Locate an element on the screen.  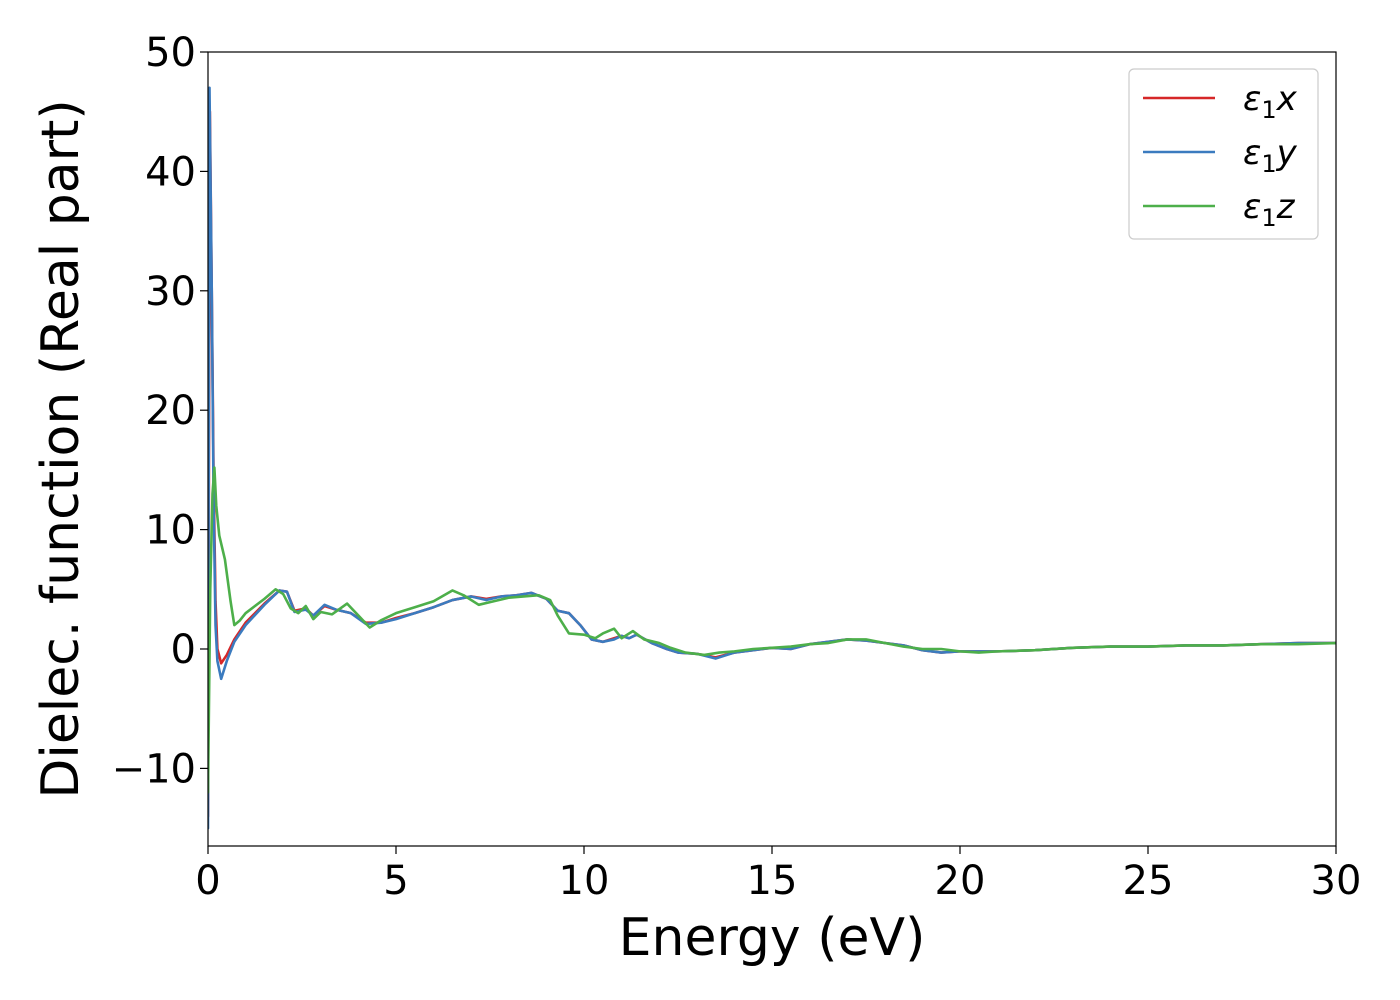
x-tick-label: 10 is located at coordinates (584, 881).